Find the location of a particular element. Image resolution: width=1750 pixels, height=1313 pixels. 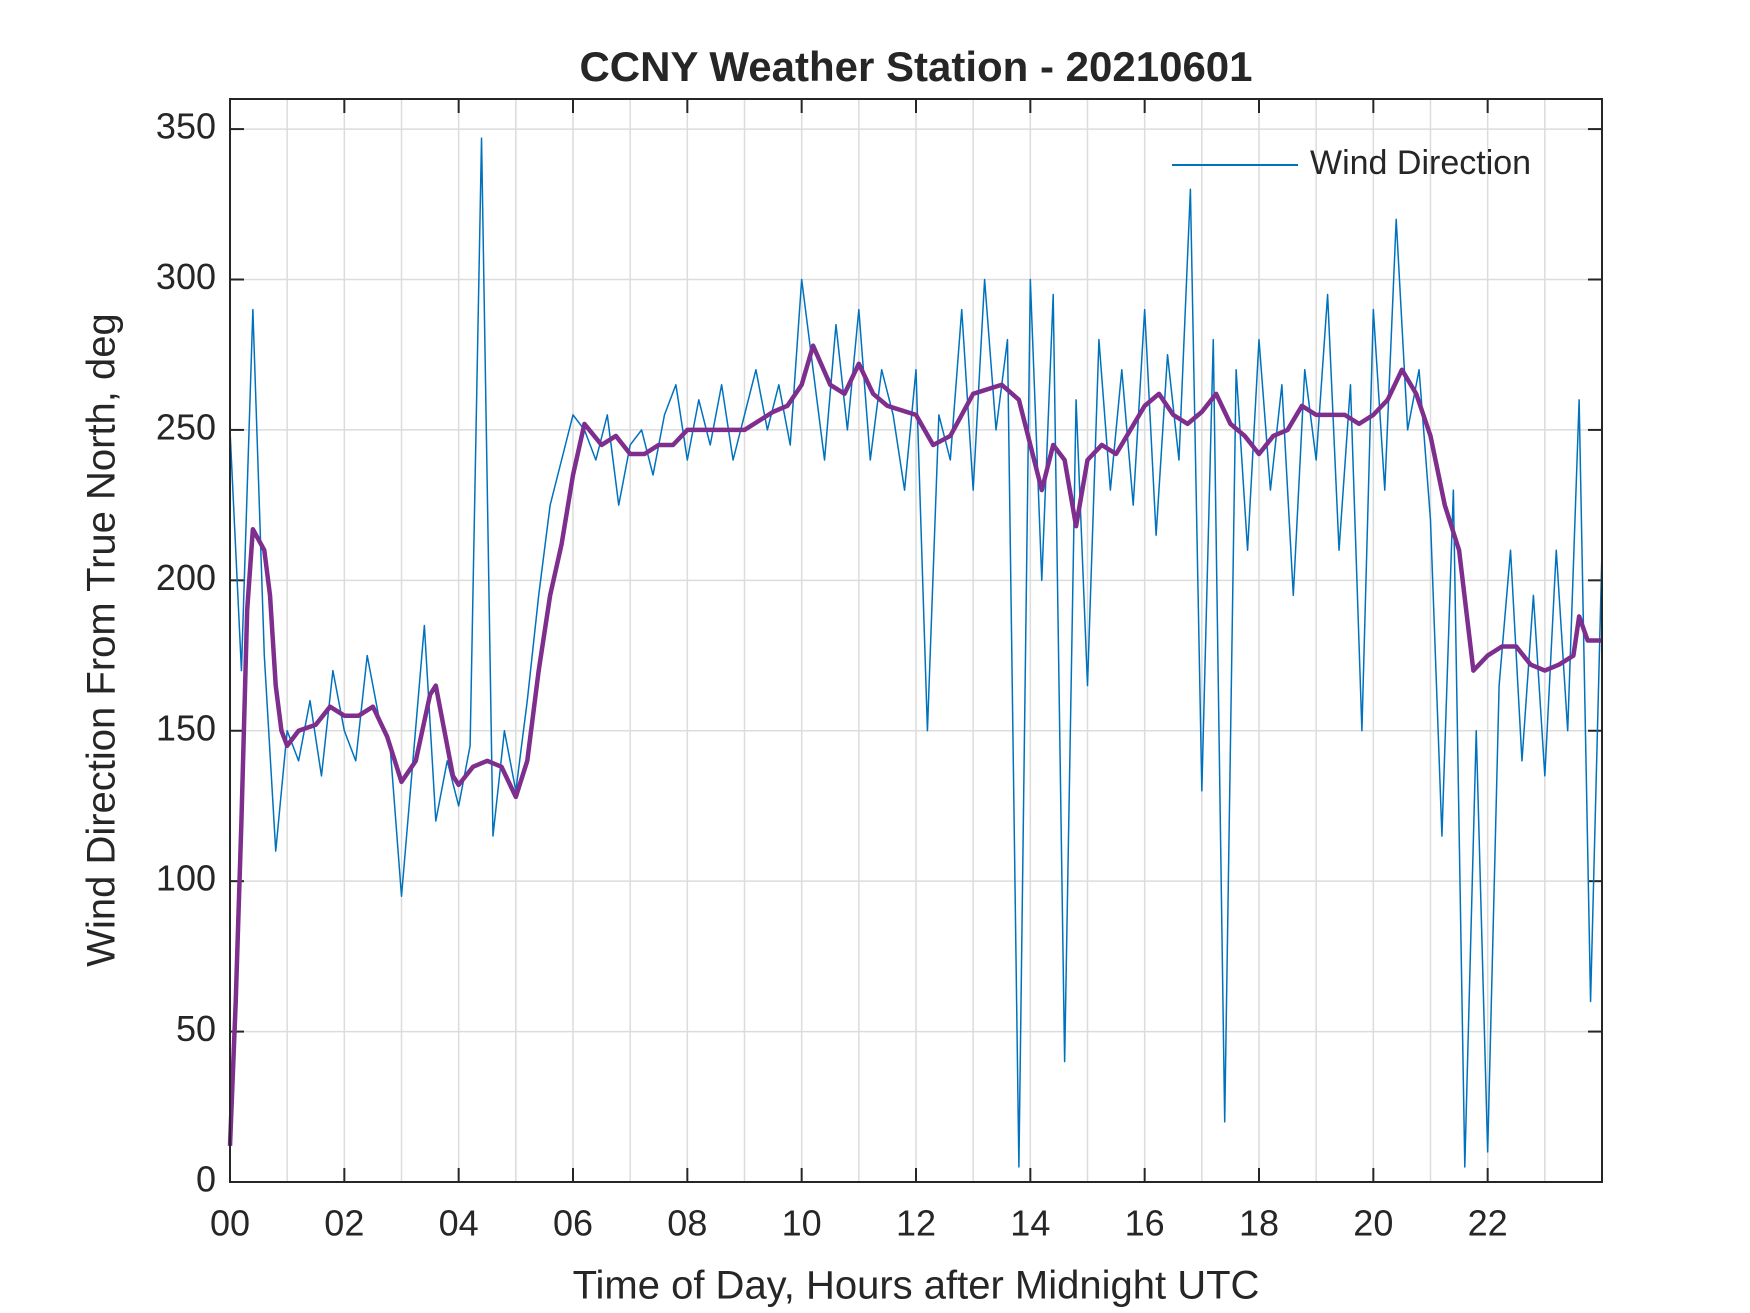

x-tick-label: 20 is located at coordinates (1373, 1223).